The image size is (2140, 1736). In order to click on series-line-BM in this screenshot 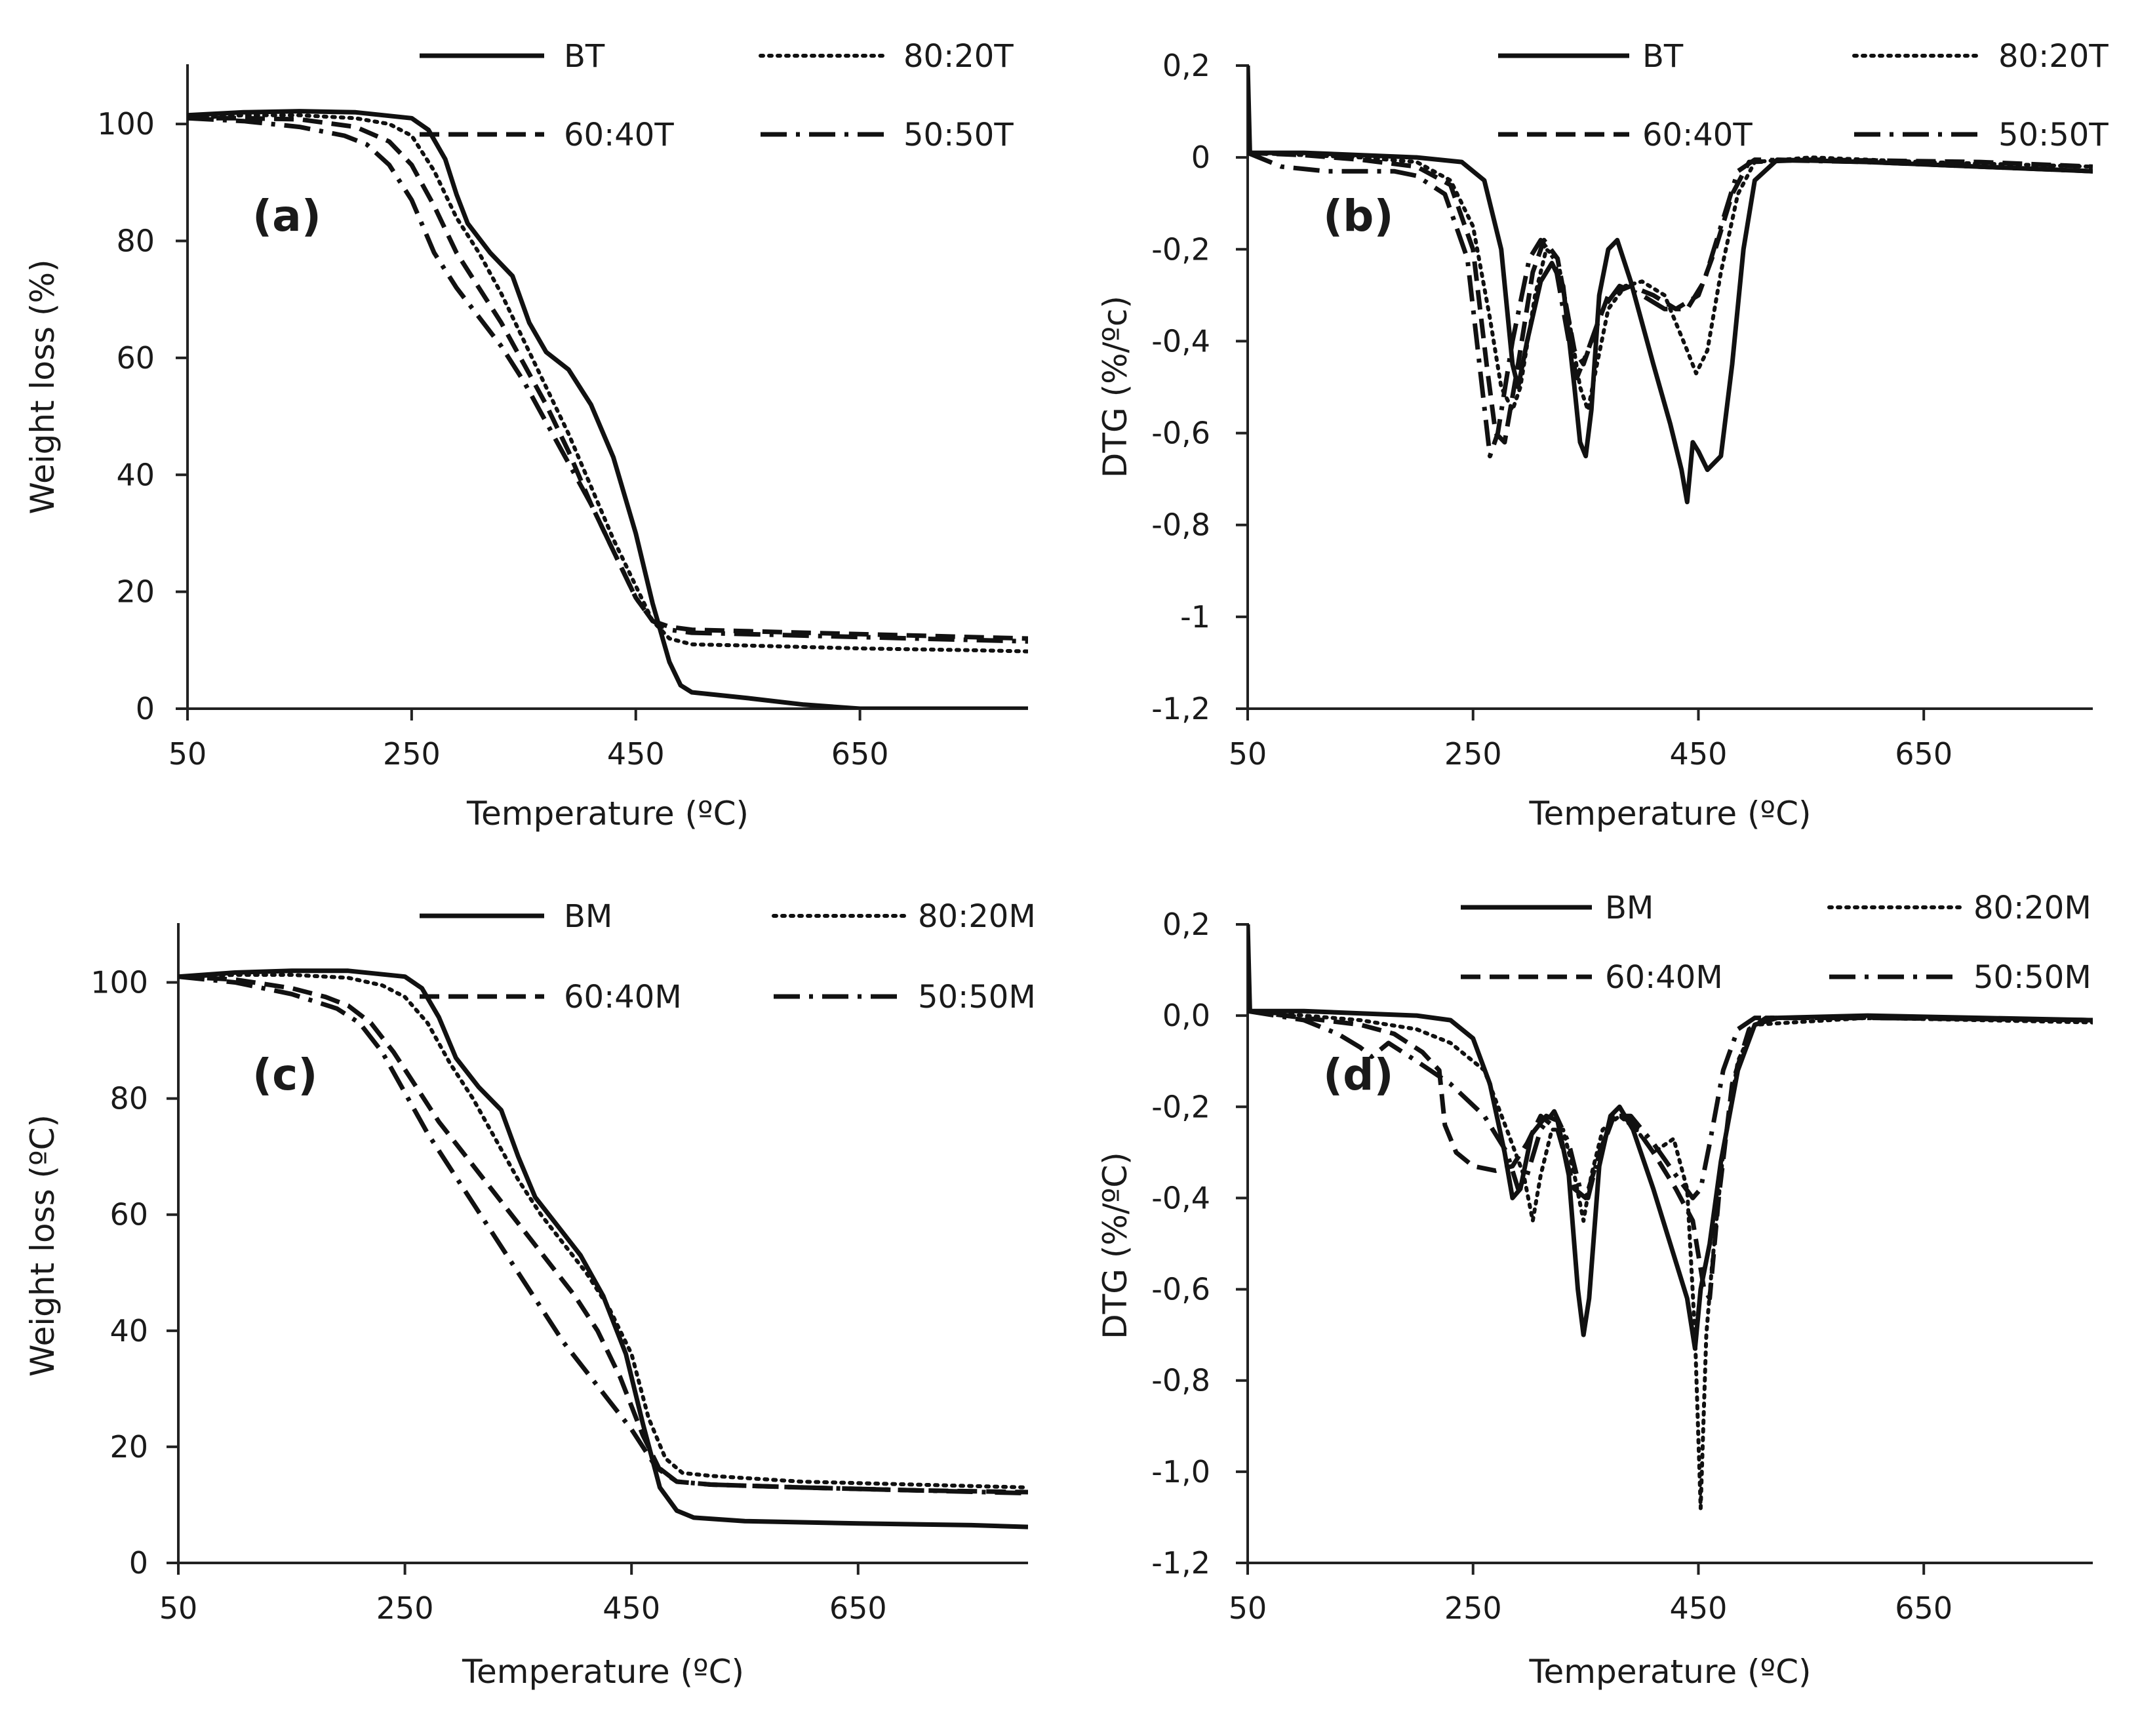, I will do `click(603, 1248)`.